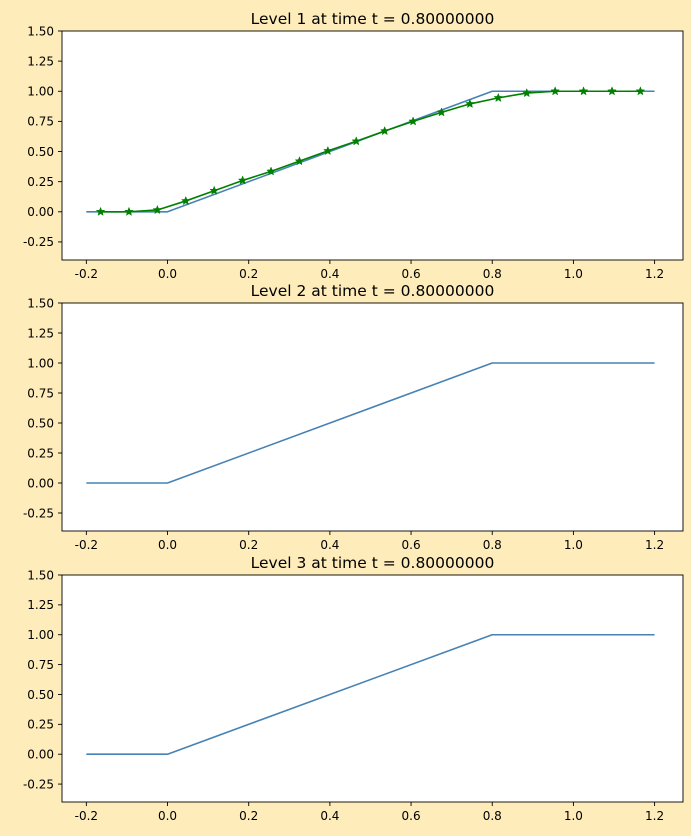 Image resolution: width=691 pixels, height=836 pixels. What do you see at coordinates (373, 19) in the screenshot?
I see `chart-title: Level 1 at time t = 0.80000000` at bounding box center [373, 19].